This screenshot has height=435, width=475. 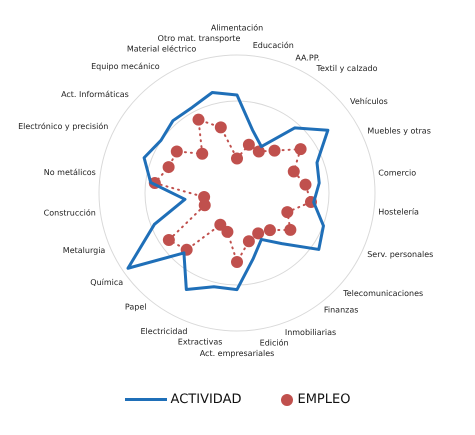 What do you see at coordinates (369, 101) in the screenshot?
I see `spoke-label: Vehículos` at bounding box center [369, 101].